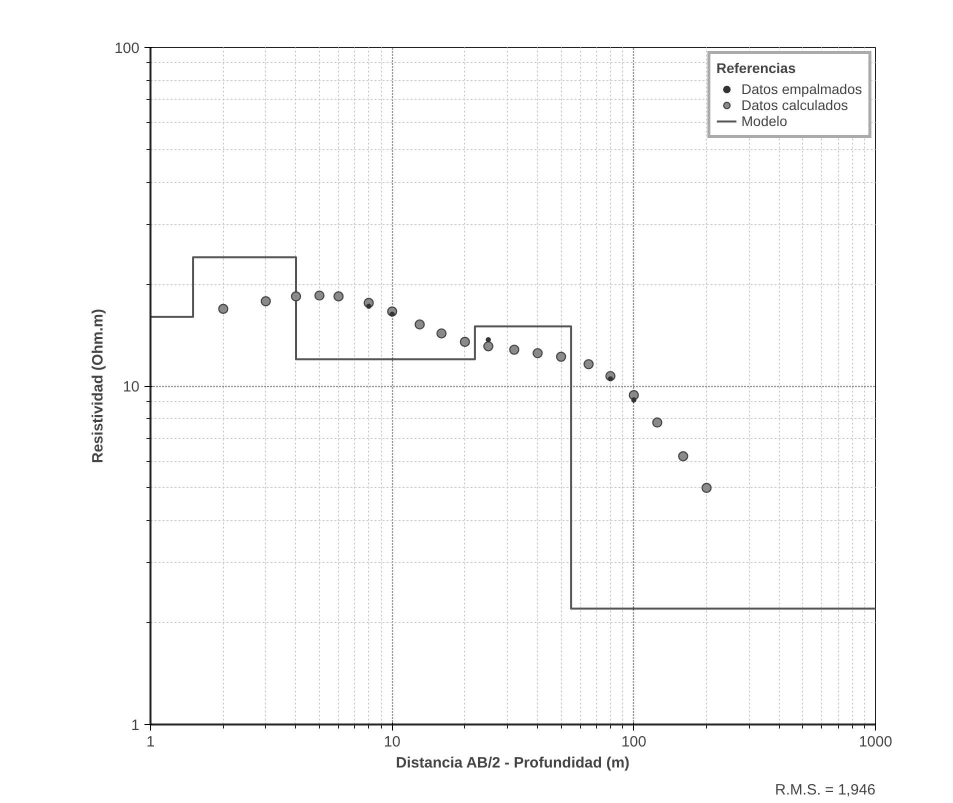 Image resolution: width=953 pixels, height=803 pixels. What do you see at coordinates (794, 105) in the screenshot?
I see `legend-label: Datos calculados` at bounding box center [794, 105].